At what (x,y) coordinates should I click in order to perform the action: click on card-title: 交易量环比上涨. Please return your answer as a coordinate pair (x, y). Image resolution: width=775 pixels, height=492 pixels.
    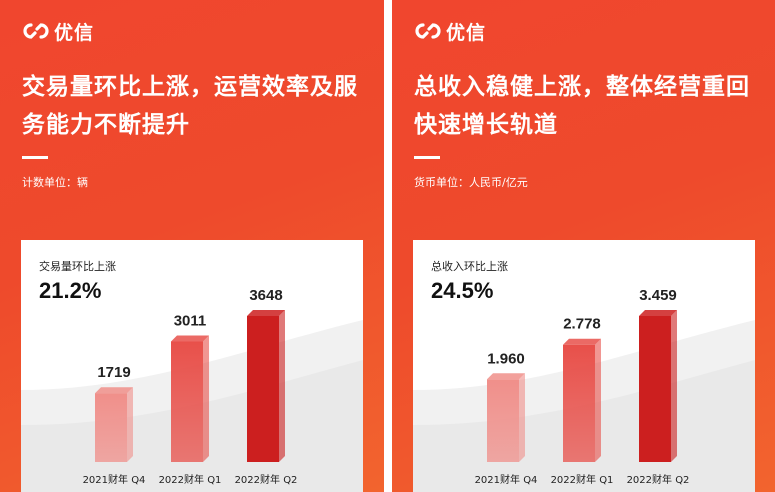
    Looking at the image, I should click on (77, 266).